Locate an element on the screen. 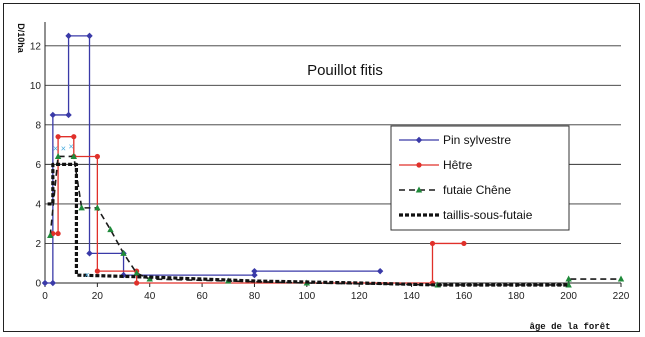  x-tick-label: 100 is located at coordinates (306, 296).